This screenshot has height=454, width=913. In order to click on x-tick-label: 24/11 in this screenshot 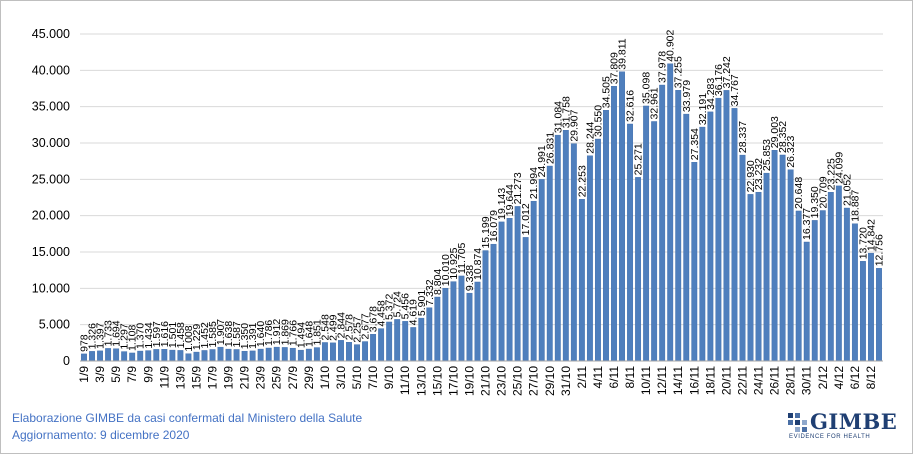, I will do `click(759, 380)`.